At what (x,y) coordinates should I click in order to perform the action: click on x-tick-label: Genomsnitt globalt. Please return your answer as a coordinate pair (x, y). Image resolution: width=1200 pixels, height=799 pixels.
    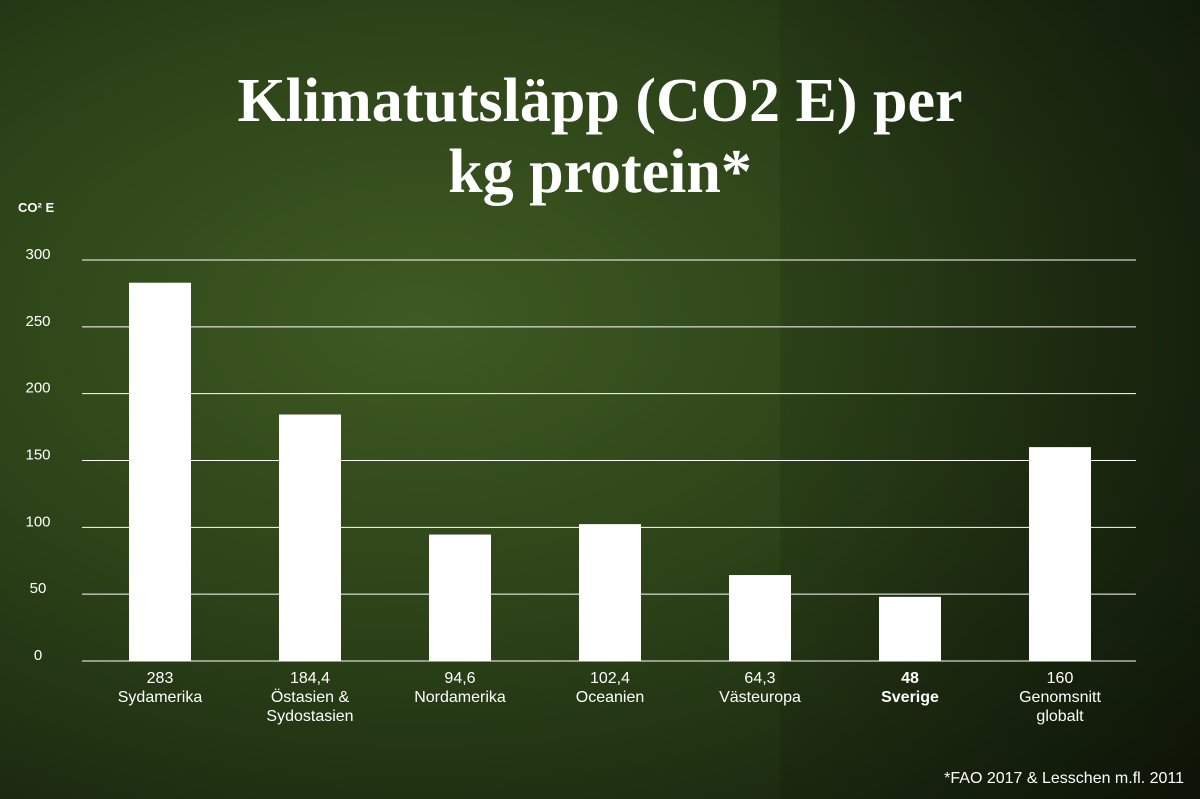
    Looking at the image, I should click on (1060, 707).